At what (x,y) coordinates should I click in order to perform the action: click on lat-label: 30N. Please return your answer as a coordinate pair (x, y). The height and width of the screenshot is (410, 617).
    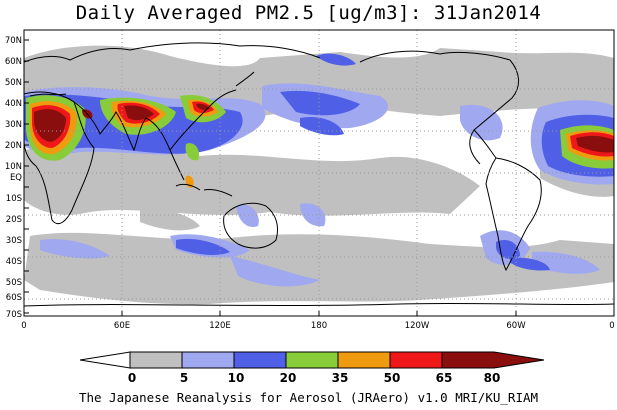
    Looking at the image, I should click on (13, 125).